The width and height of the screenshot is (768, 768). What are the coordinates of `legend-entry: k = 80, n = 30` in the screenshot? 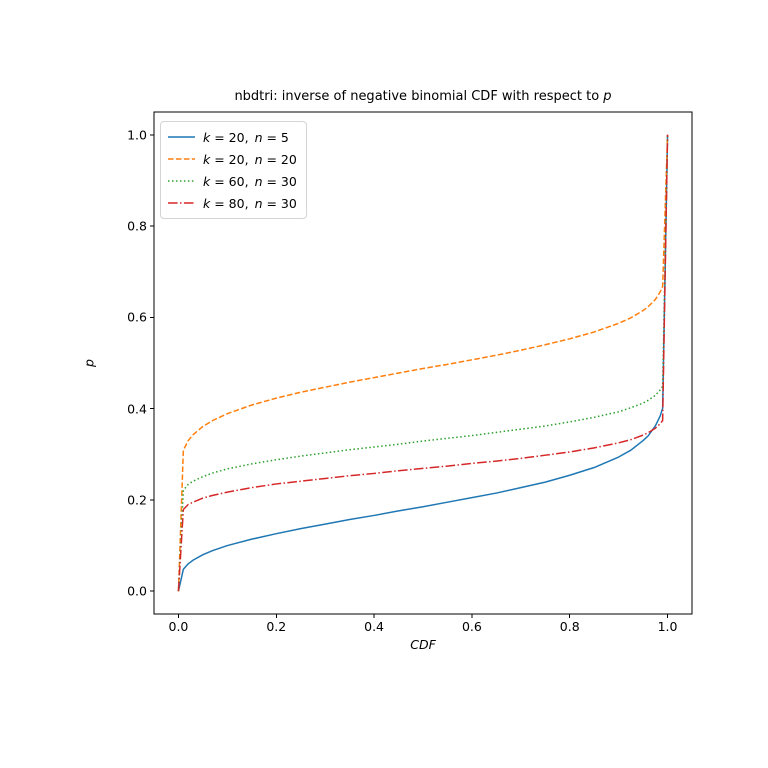 It's located at (232, 203).